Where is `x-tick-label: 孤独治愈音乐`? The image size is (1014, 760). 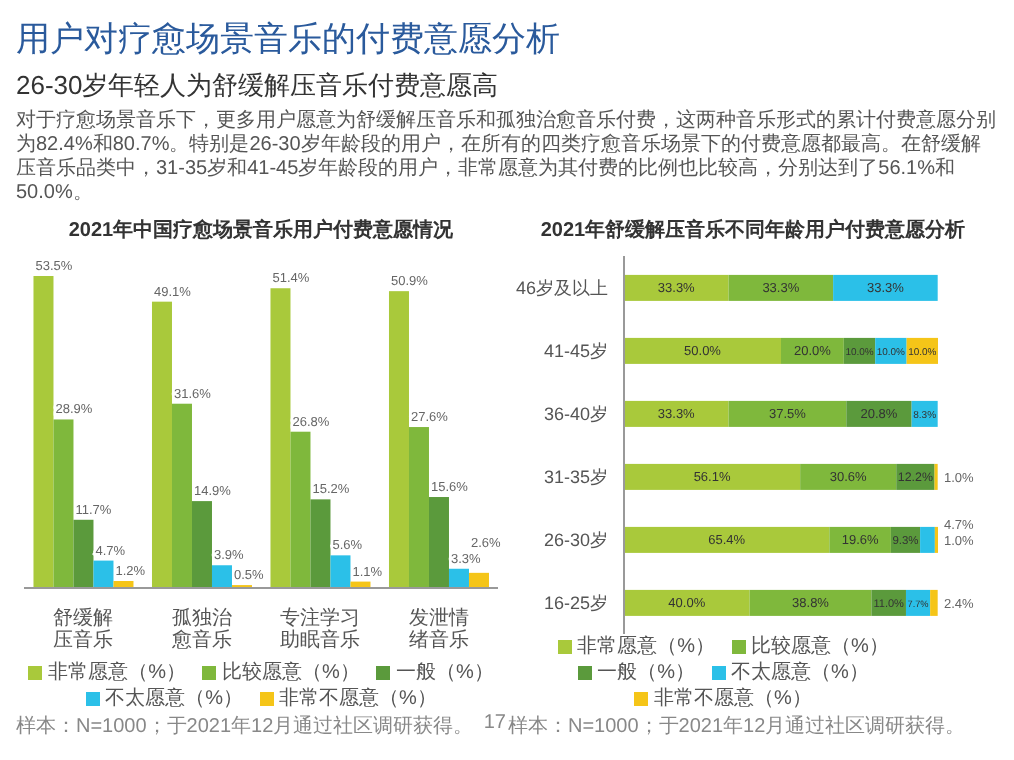
x-tick-label: 孤独治愈音乐 is located at coordinates (200, 629).